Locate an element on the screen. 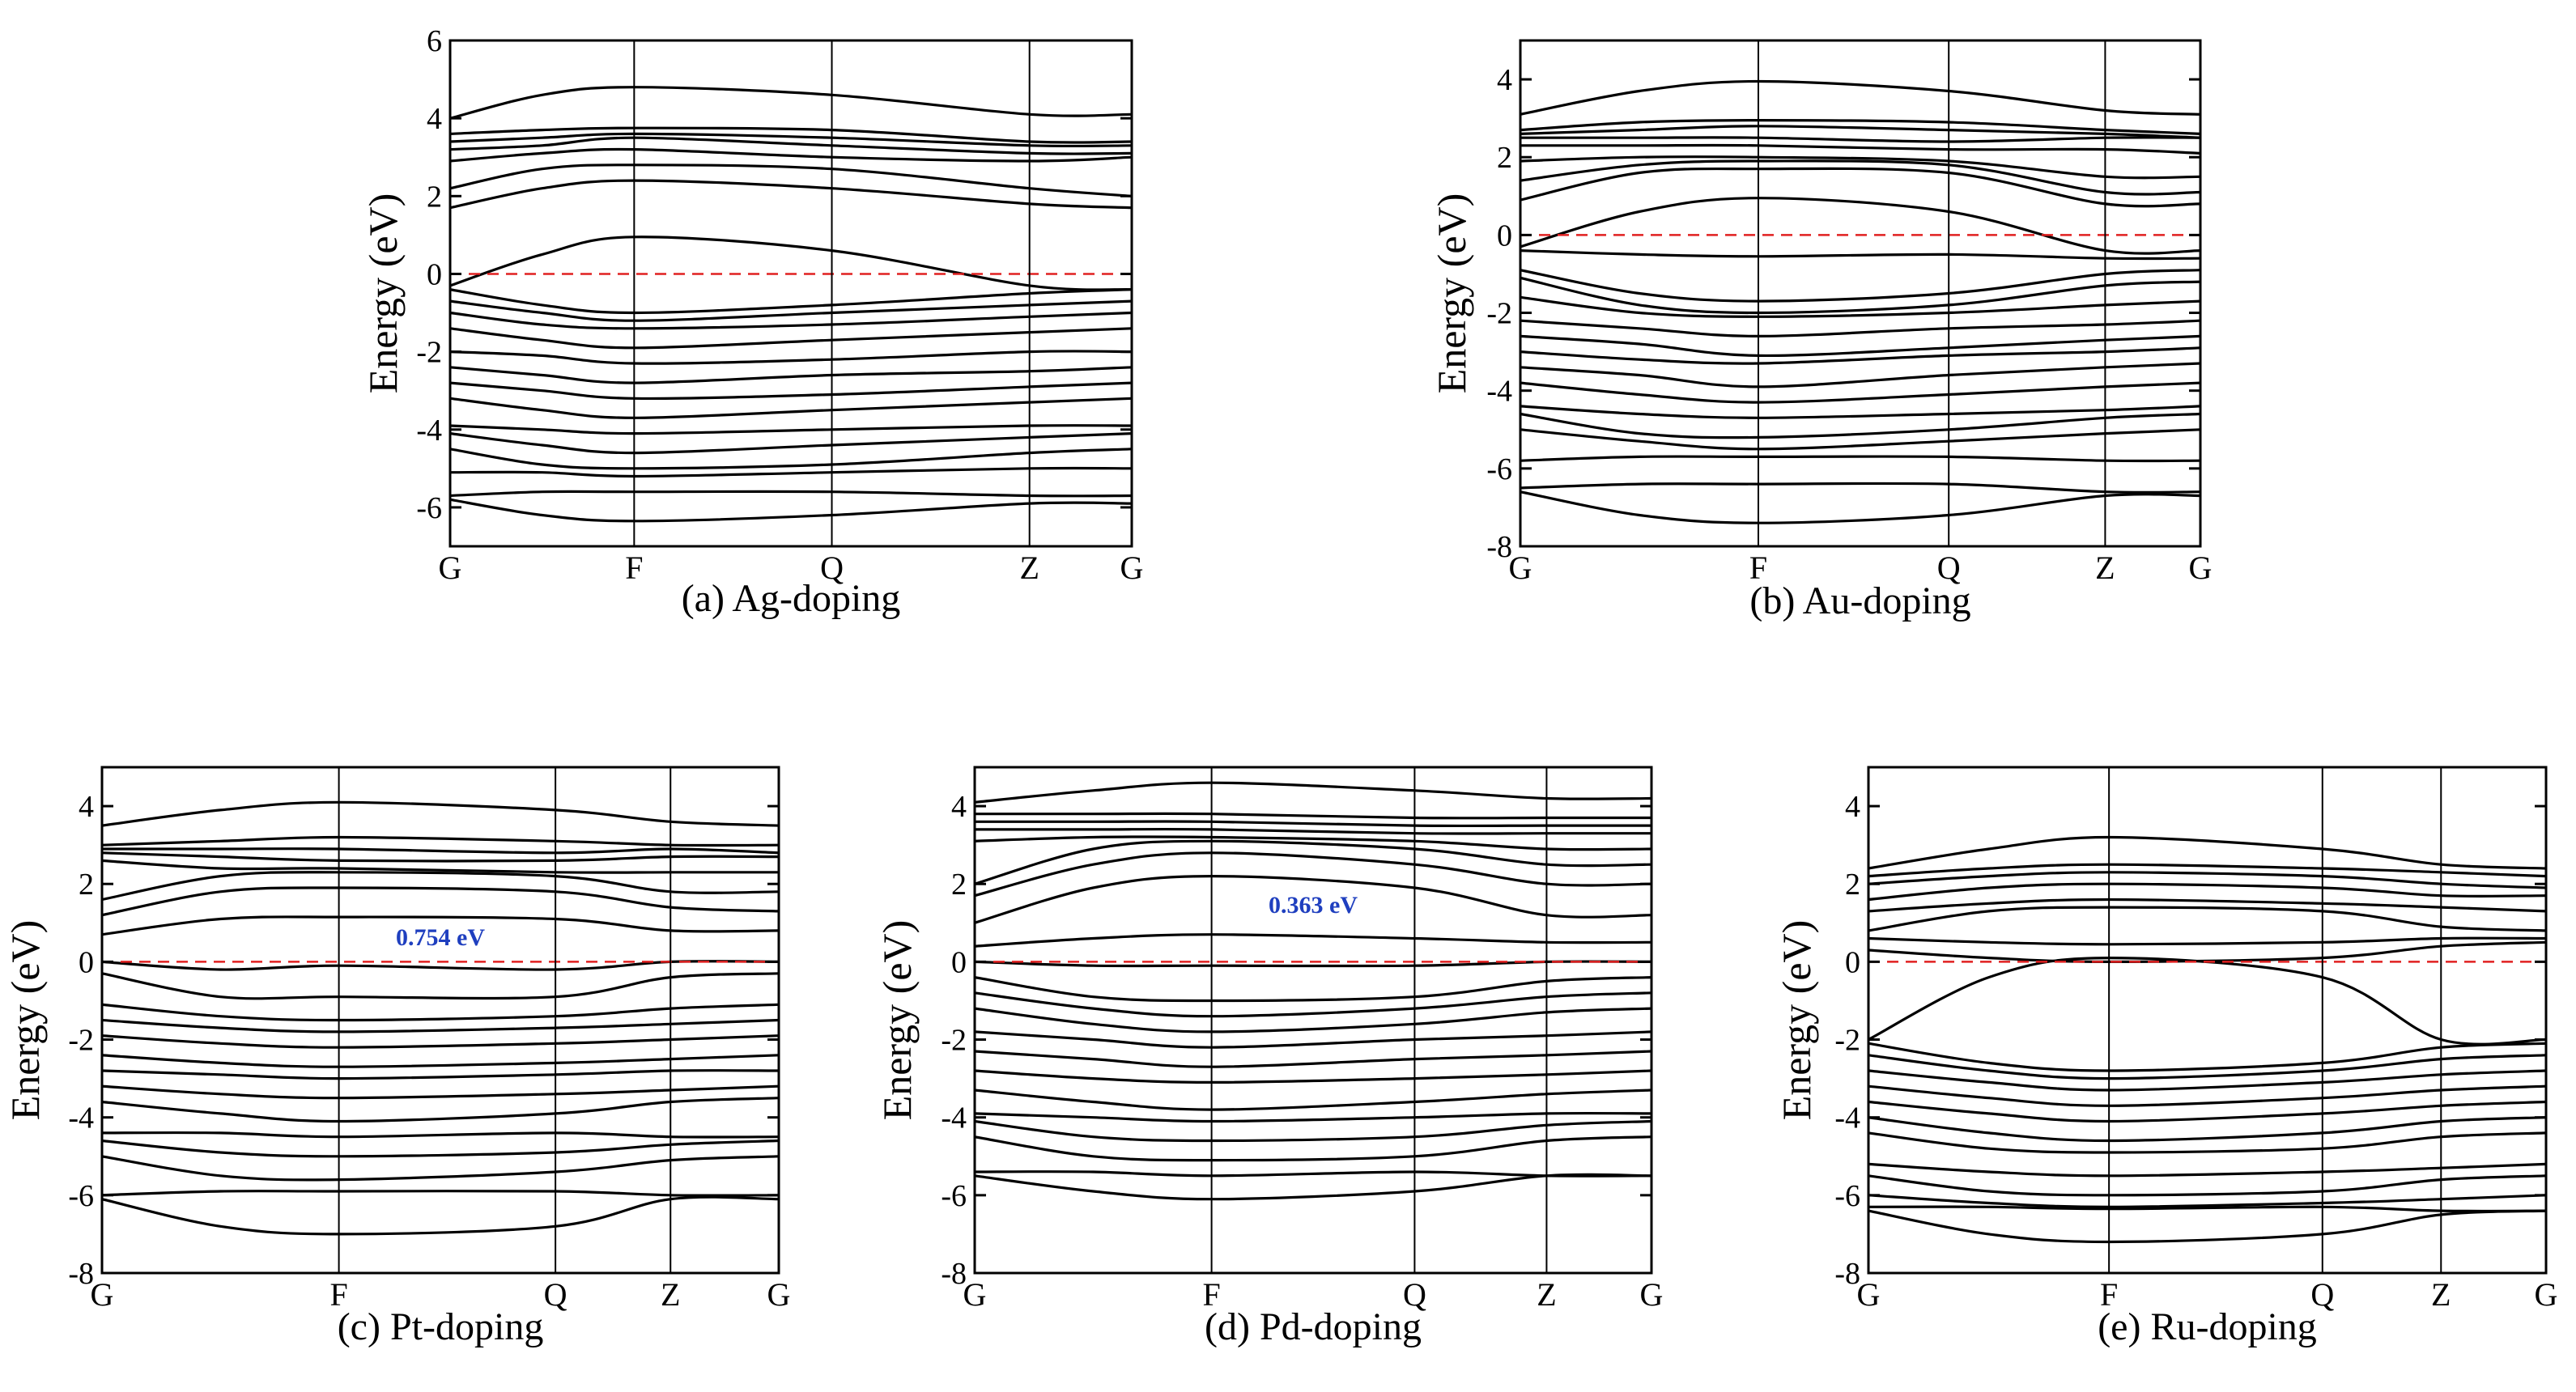  y-tick-label: -4 is located at coordinates (1847, 1118).